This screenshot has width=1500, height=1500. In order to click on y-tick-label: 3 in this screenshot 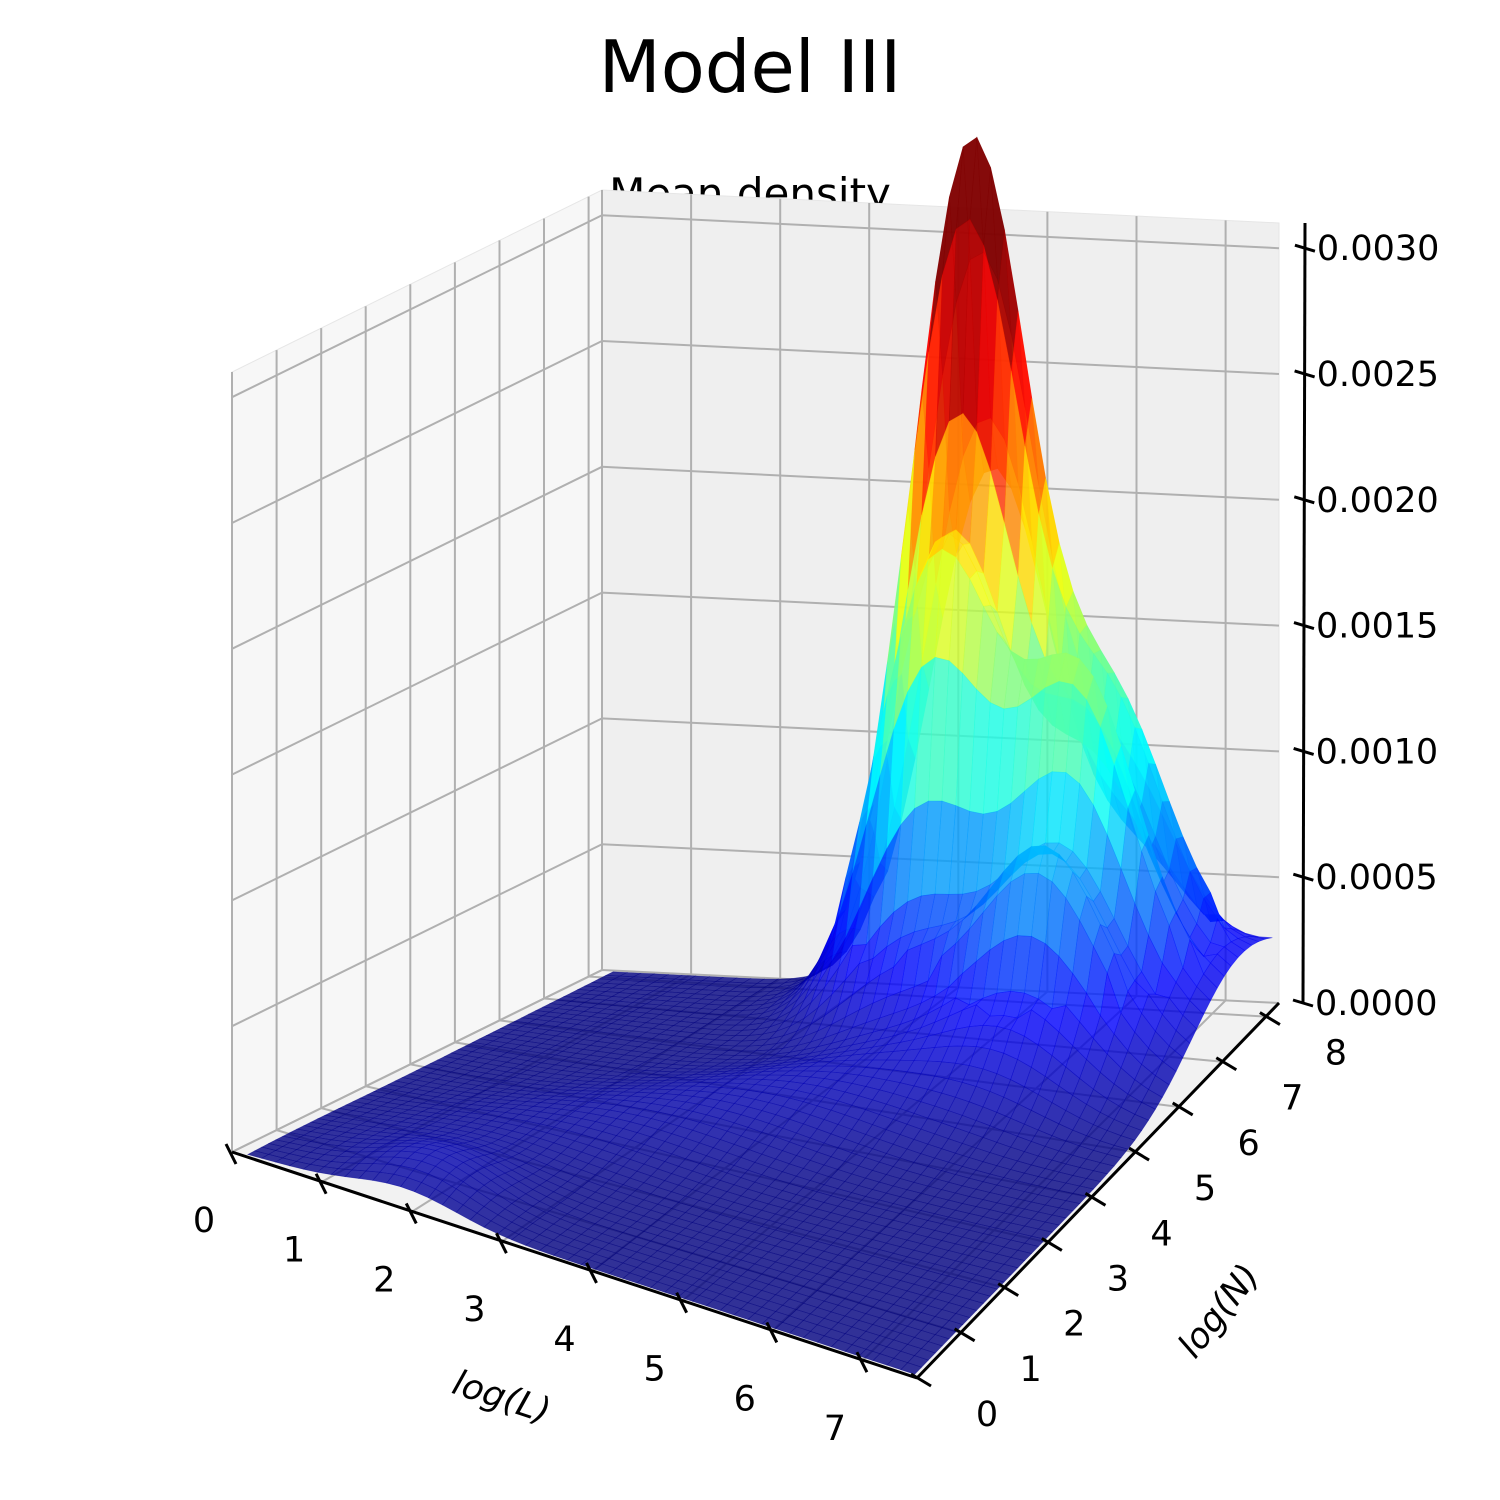, I will do `click(1118, 1279)`.